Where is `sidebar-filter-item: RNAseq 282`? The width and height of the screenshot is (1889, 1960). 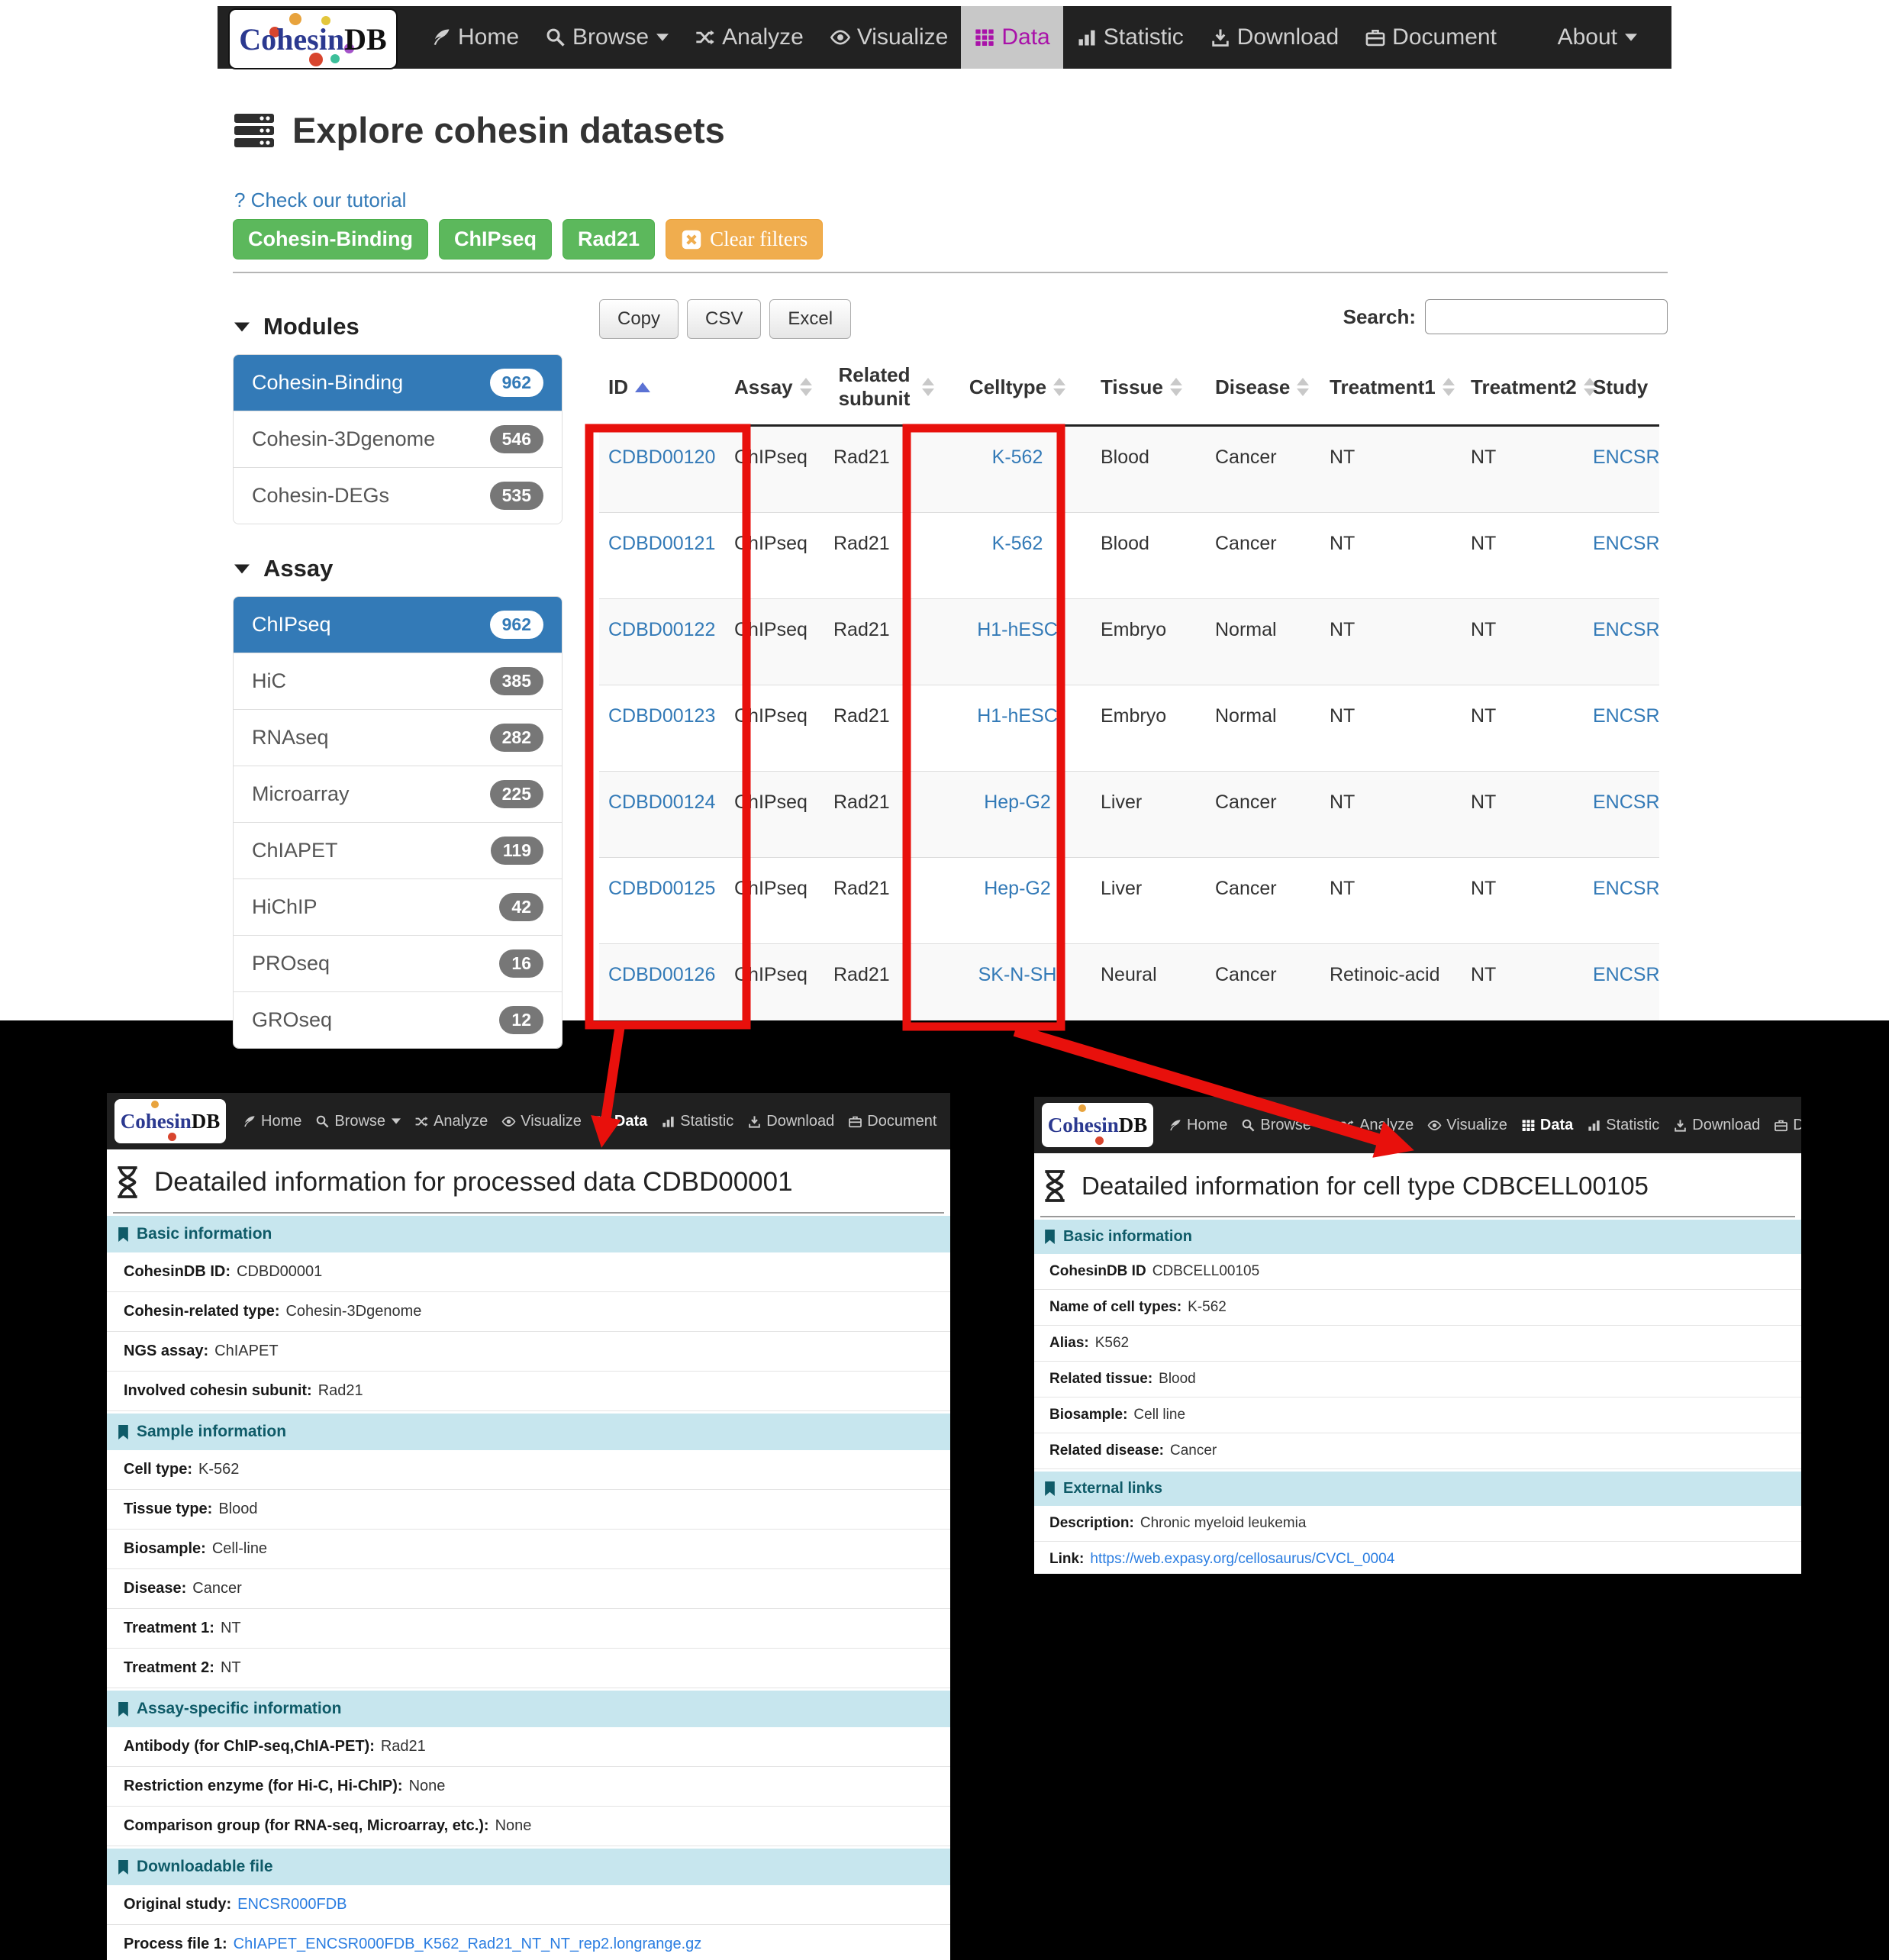
sidebar-filter-item: RNAseq 282 is located at coordinates (398, 737).